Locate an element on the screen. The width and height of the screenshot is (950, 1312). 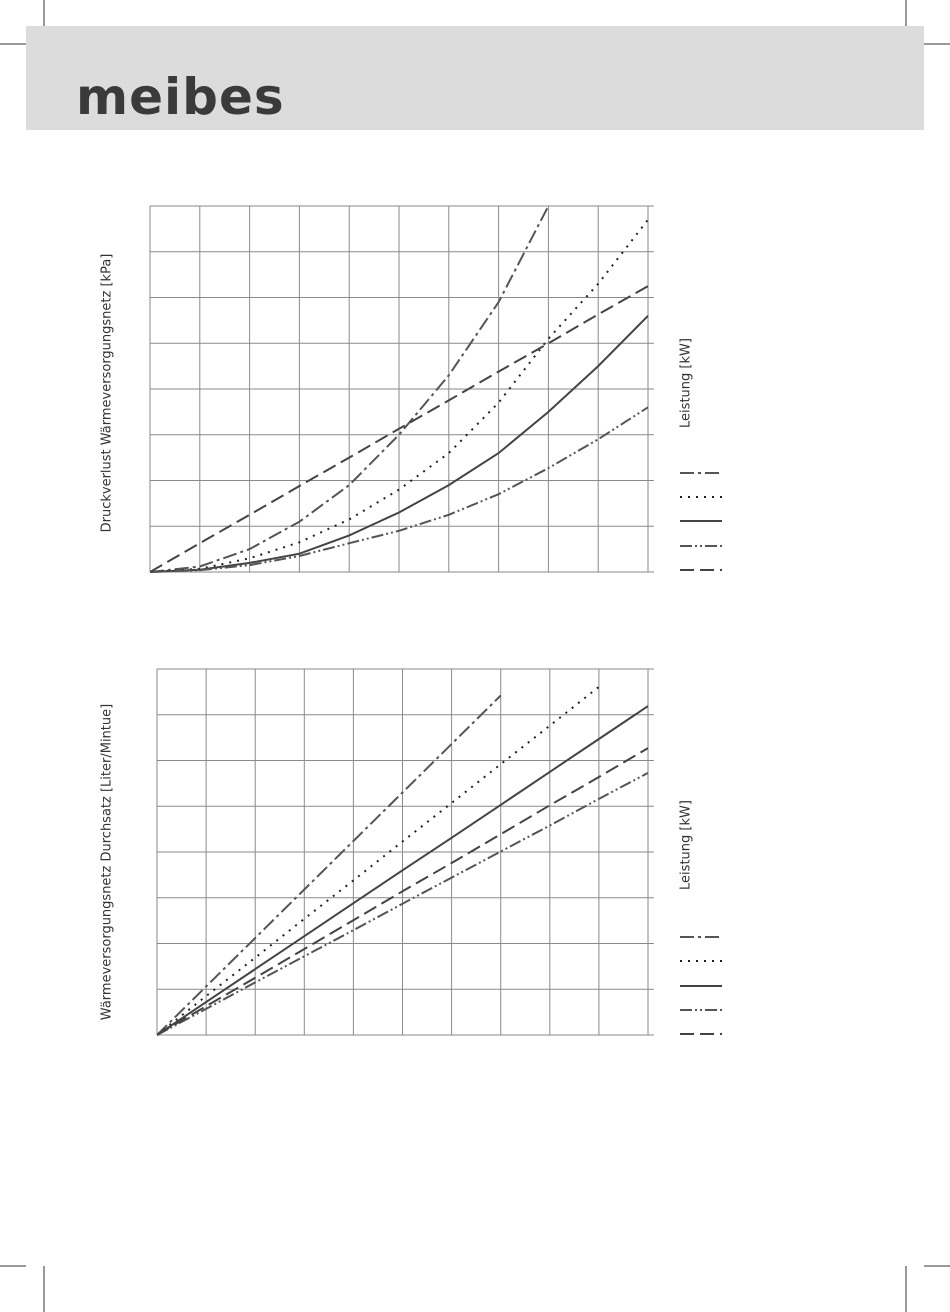
y-axis-label: Druckverlust Wärmeversorgungsnetz [kPa] is located at coordinates (107, 393).